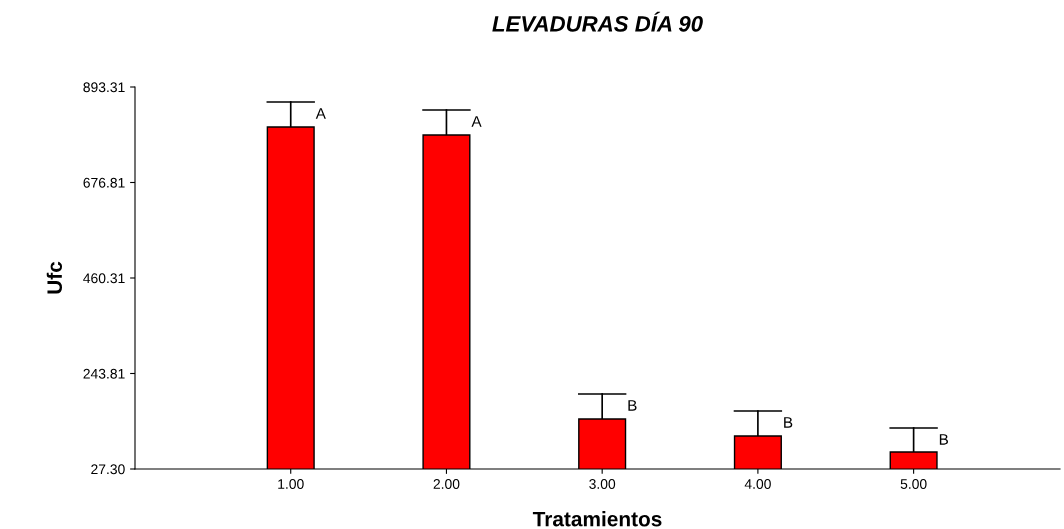 This screenshot has height=529, width=1064. Describe the element at coordinates (104, 278) in the screenshot. I see `y-tick-label: 460.31` at that location.